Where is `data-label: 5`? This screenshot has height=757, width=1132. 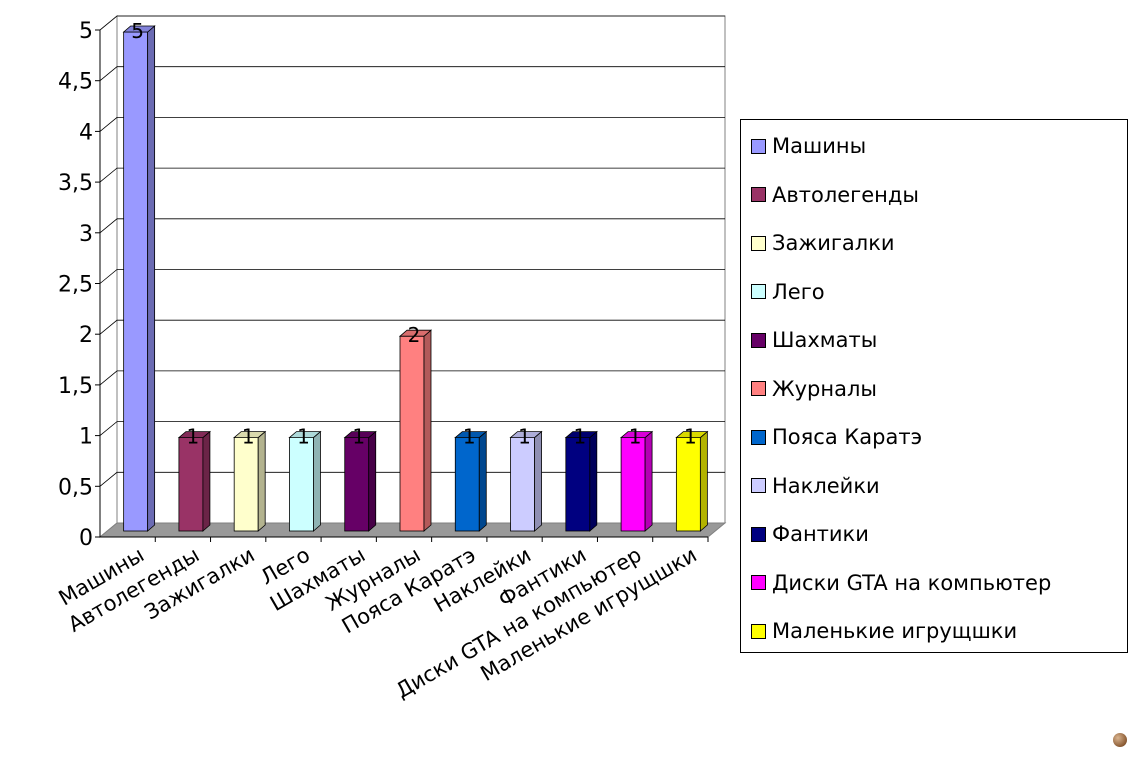 data-label: 5 is located at coordinates (137, 31).